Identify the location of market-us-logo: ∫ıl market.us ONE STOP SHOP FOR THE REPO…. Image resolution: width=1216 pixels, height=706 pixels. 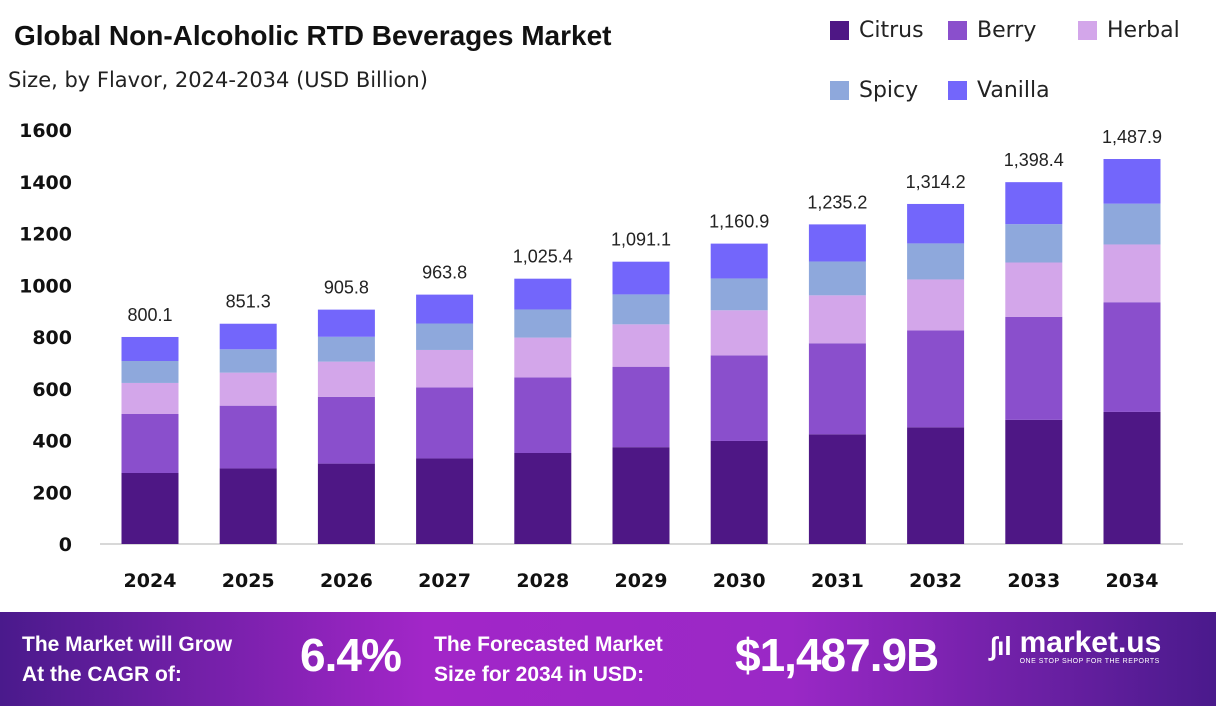
(1076, 646).